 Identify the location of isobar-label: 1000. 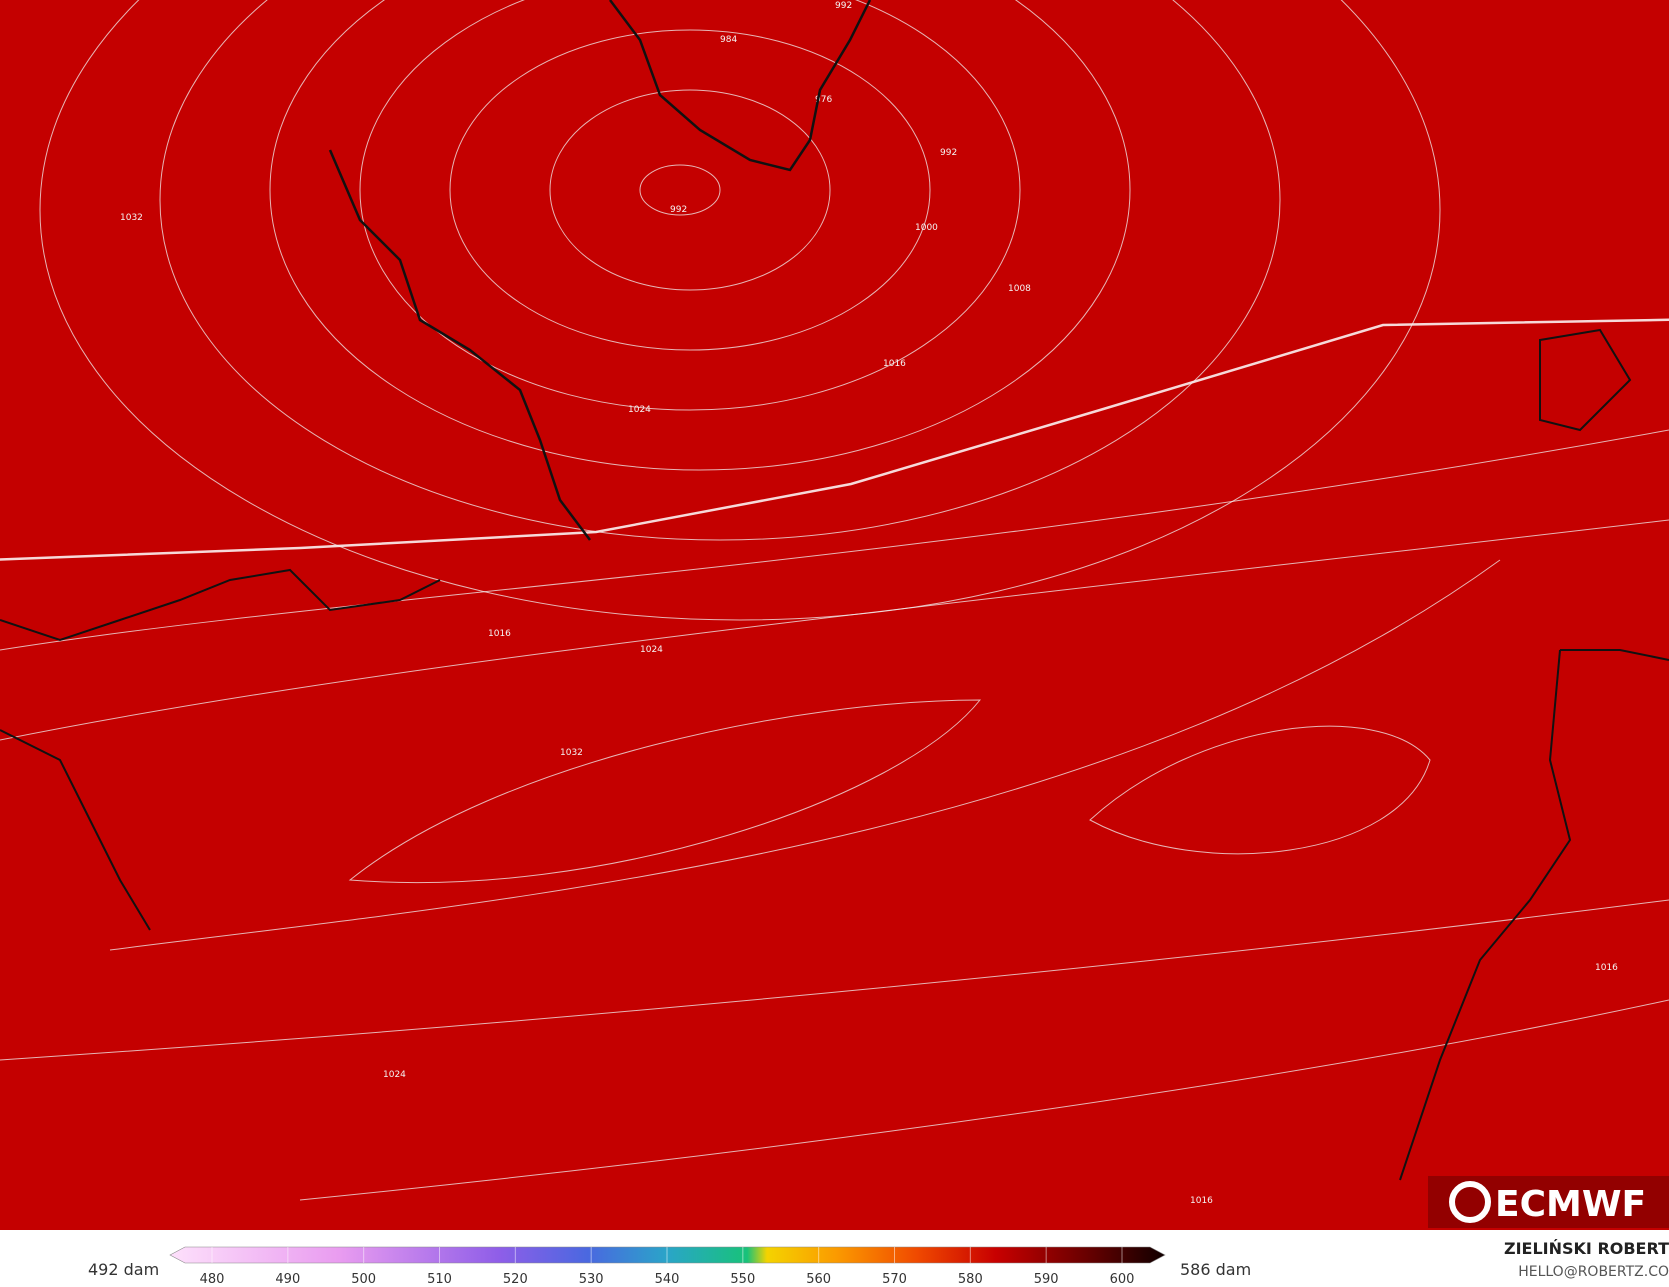
(926, 228).